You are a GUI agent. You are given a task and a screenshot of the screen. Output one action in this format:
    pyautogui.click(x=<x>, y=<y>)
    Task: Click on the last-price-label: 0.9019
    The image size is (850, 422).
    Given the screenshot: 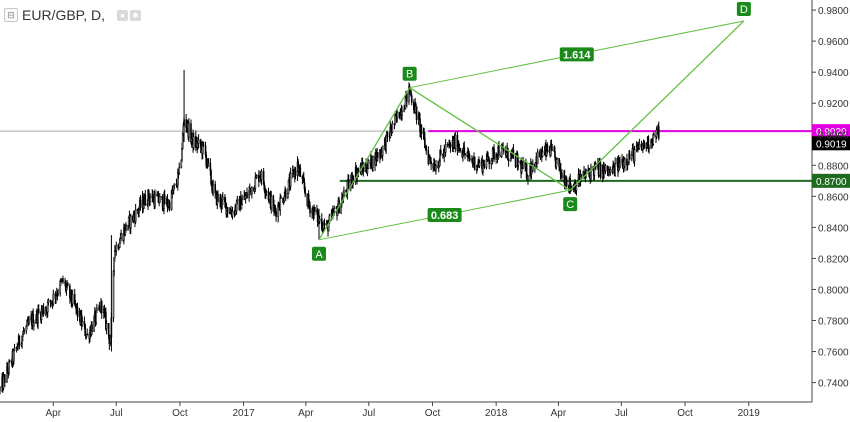 What is the action you would take?
    pyautogui.click(x=831, y=144)
    